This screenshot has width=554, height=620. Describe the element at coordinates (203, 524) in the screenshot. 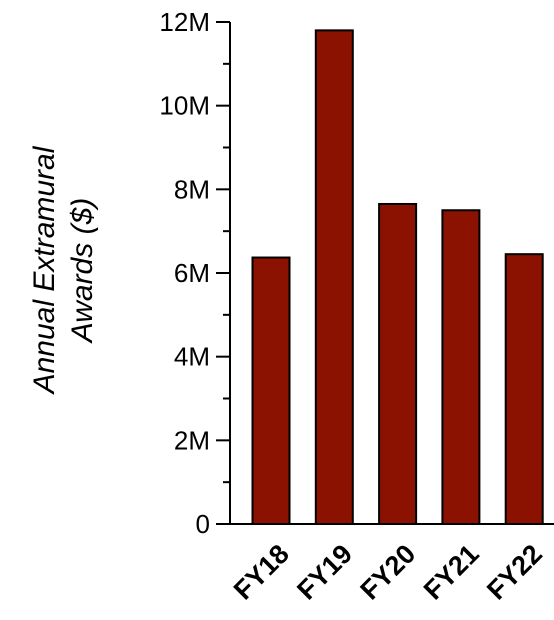

I see `y-tick-label: 0` at that location.